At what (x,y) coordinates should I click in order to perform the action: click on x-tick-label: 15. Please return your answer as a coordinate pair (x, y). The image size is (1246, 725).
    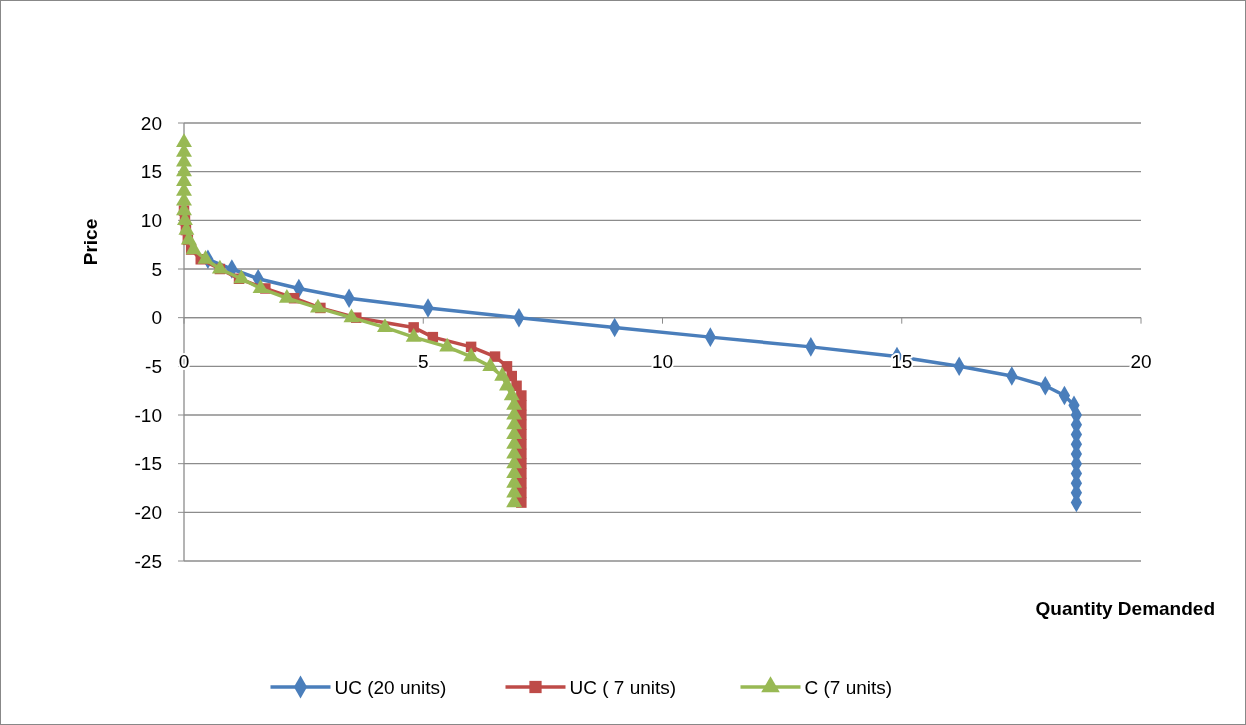
    Looking at the image, I should click on (902, 361).